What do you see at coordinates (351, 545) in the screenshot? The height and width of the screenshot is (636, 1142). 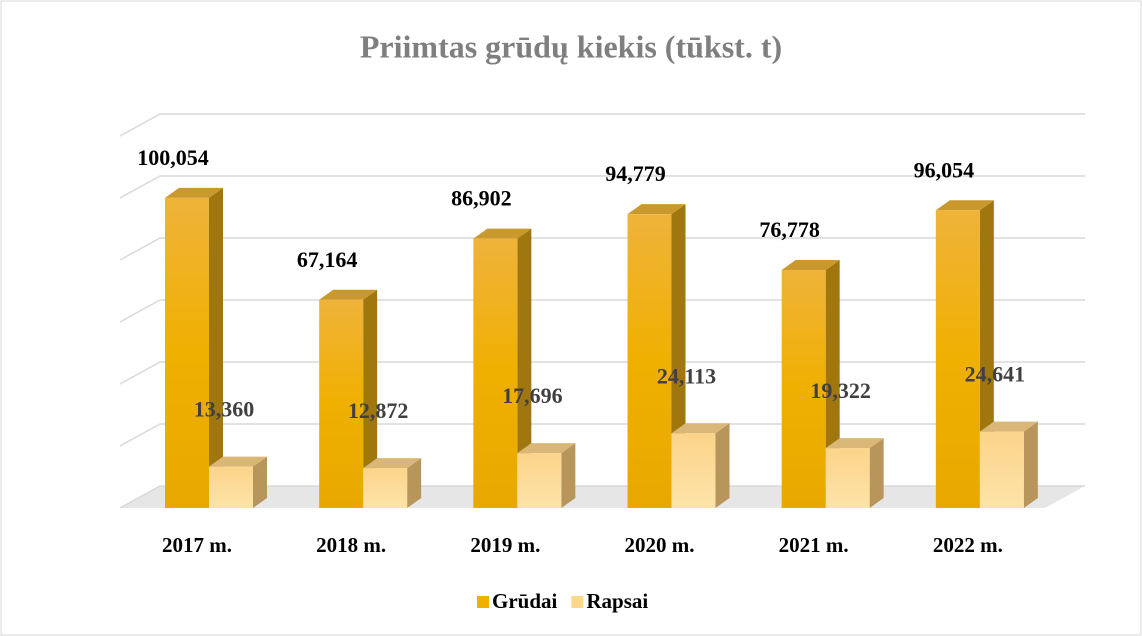 I see `x-tick-label: 2018 m.` at bounding box center [351, 545].